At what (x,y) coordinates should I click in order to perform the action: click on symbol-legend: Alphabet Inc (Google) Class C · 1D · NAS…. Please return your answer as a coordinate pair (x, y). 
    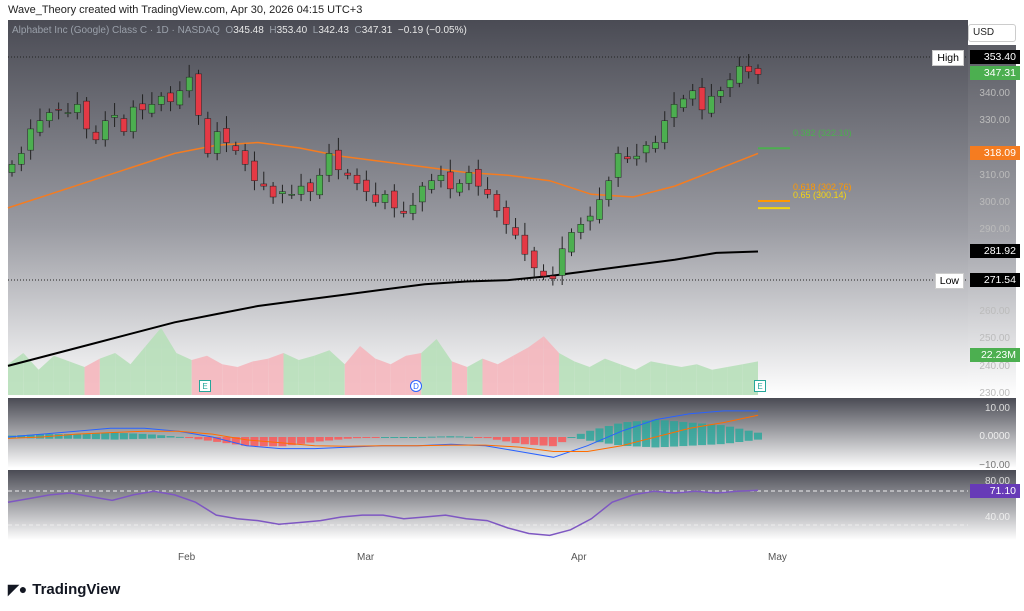
    Looking at the image, I should click on (239, 30).